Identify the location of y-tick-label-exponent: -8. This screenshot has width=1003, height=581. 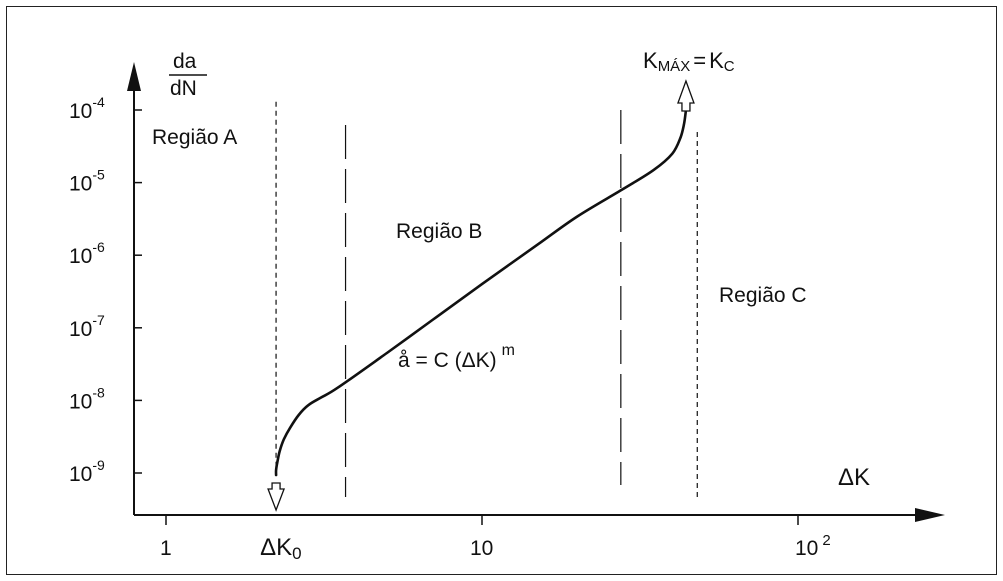
(98, 392).